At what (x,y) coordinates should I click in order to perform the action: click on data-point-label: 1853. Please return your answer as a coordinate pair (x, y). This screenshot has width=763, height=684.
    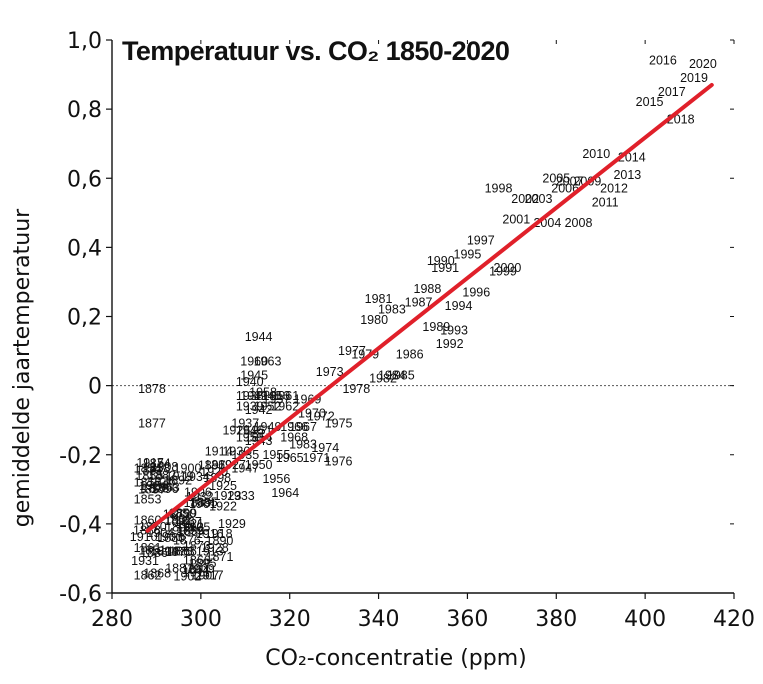
    Looking at the image, I should click on (148, 500).